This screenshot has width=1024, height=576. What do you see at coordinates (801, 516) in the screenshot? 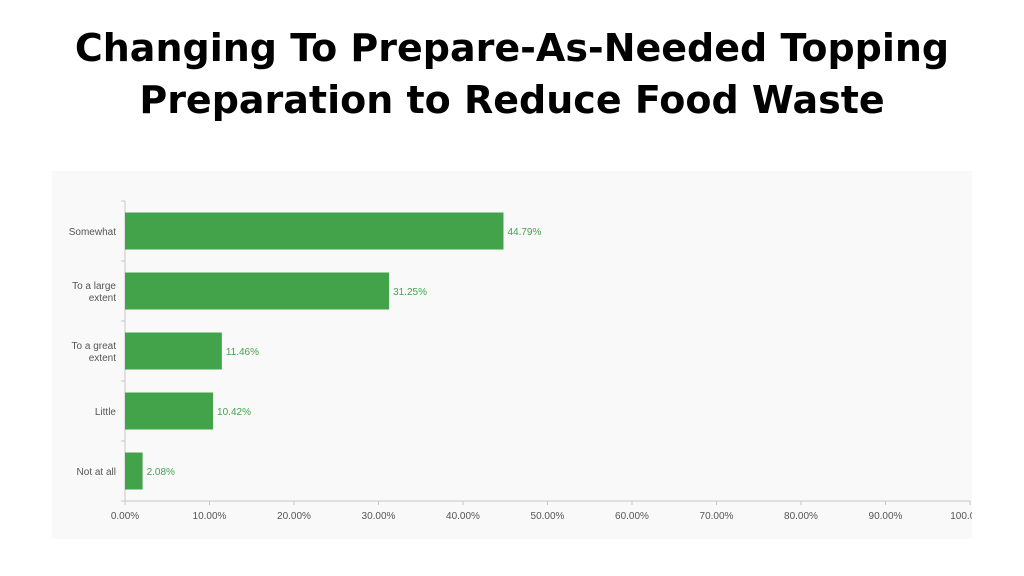
I see `x-tick-label: 80.00%` at bounding box center [801, 516].